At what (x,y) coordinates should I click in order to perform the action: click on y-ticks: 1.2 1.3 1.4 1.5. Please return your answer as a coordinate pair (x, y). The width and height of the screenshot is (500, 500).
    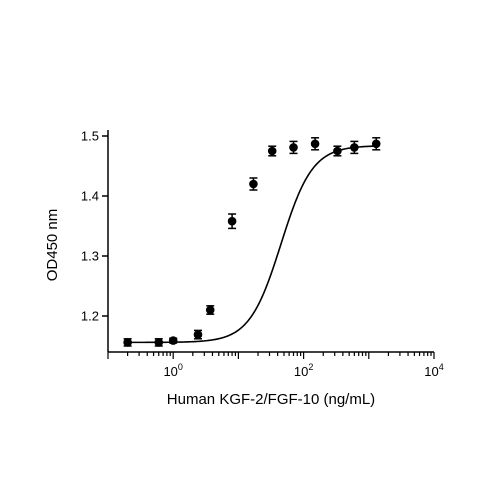
    Looking at the image, I should click on (94, 226).